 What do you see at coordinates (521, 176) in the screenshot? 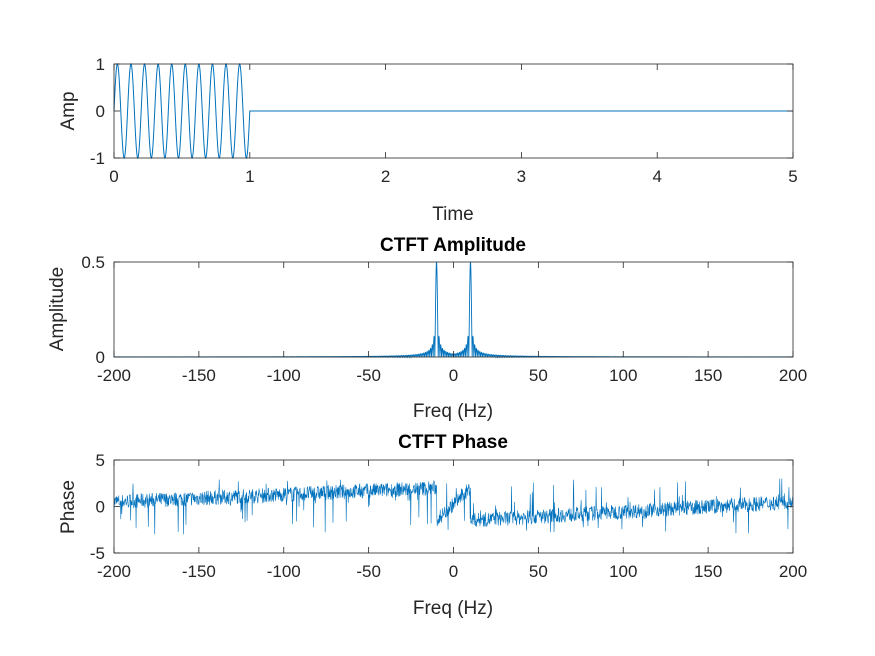
I see `x-tick-label: 3` at bounding box center [521, 176].